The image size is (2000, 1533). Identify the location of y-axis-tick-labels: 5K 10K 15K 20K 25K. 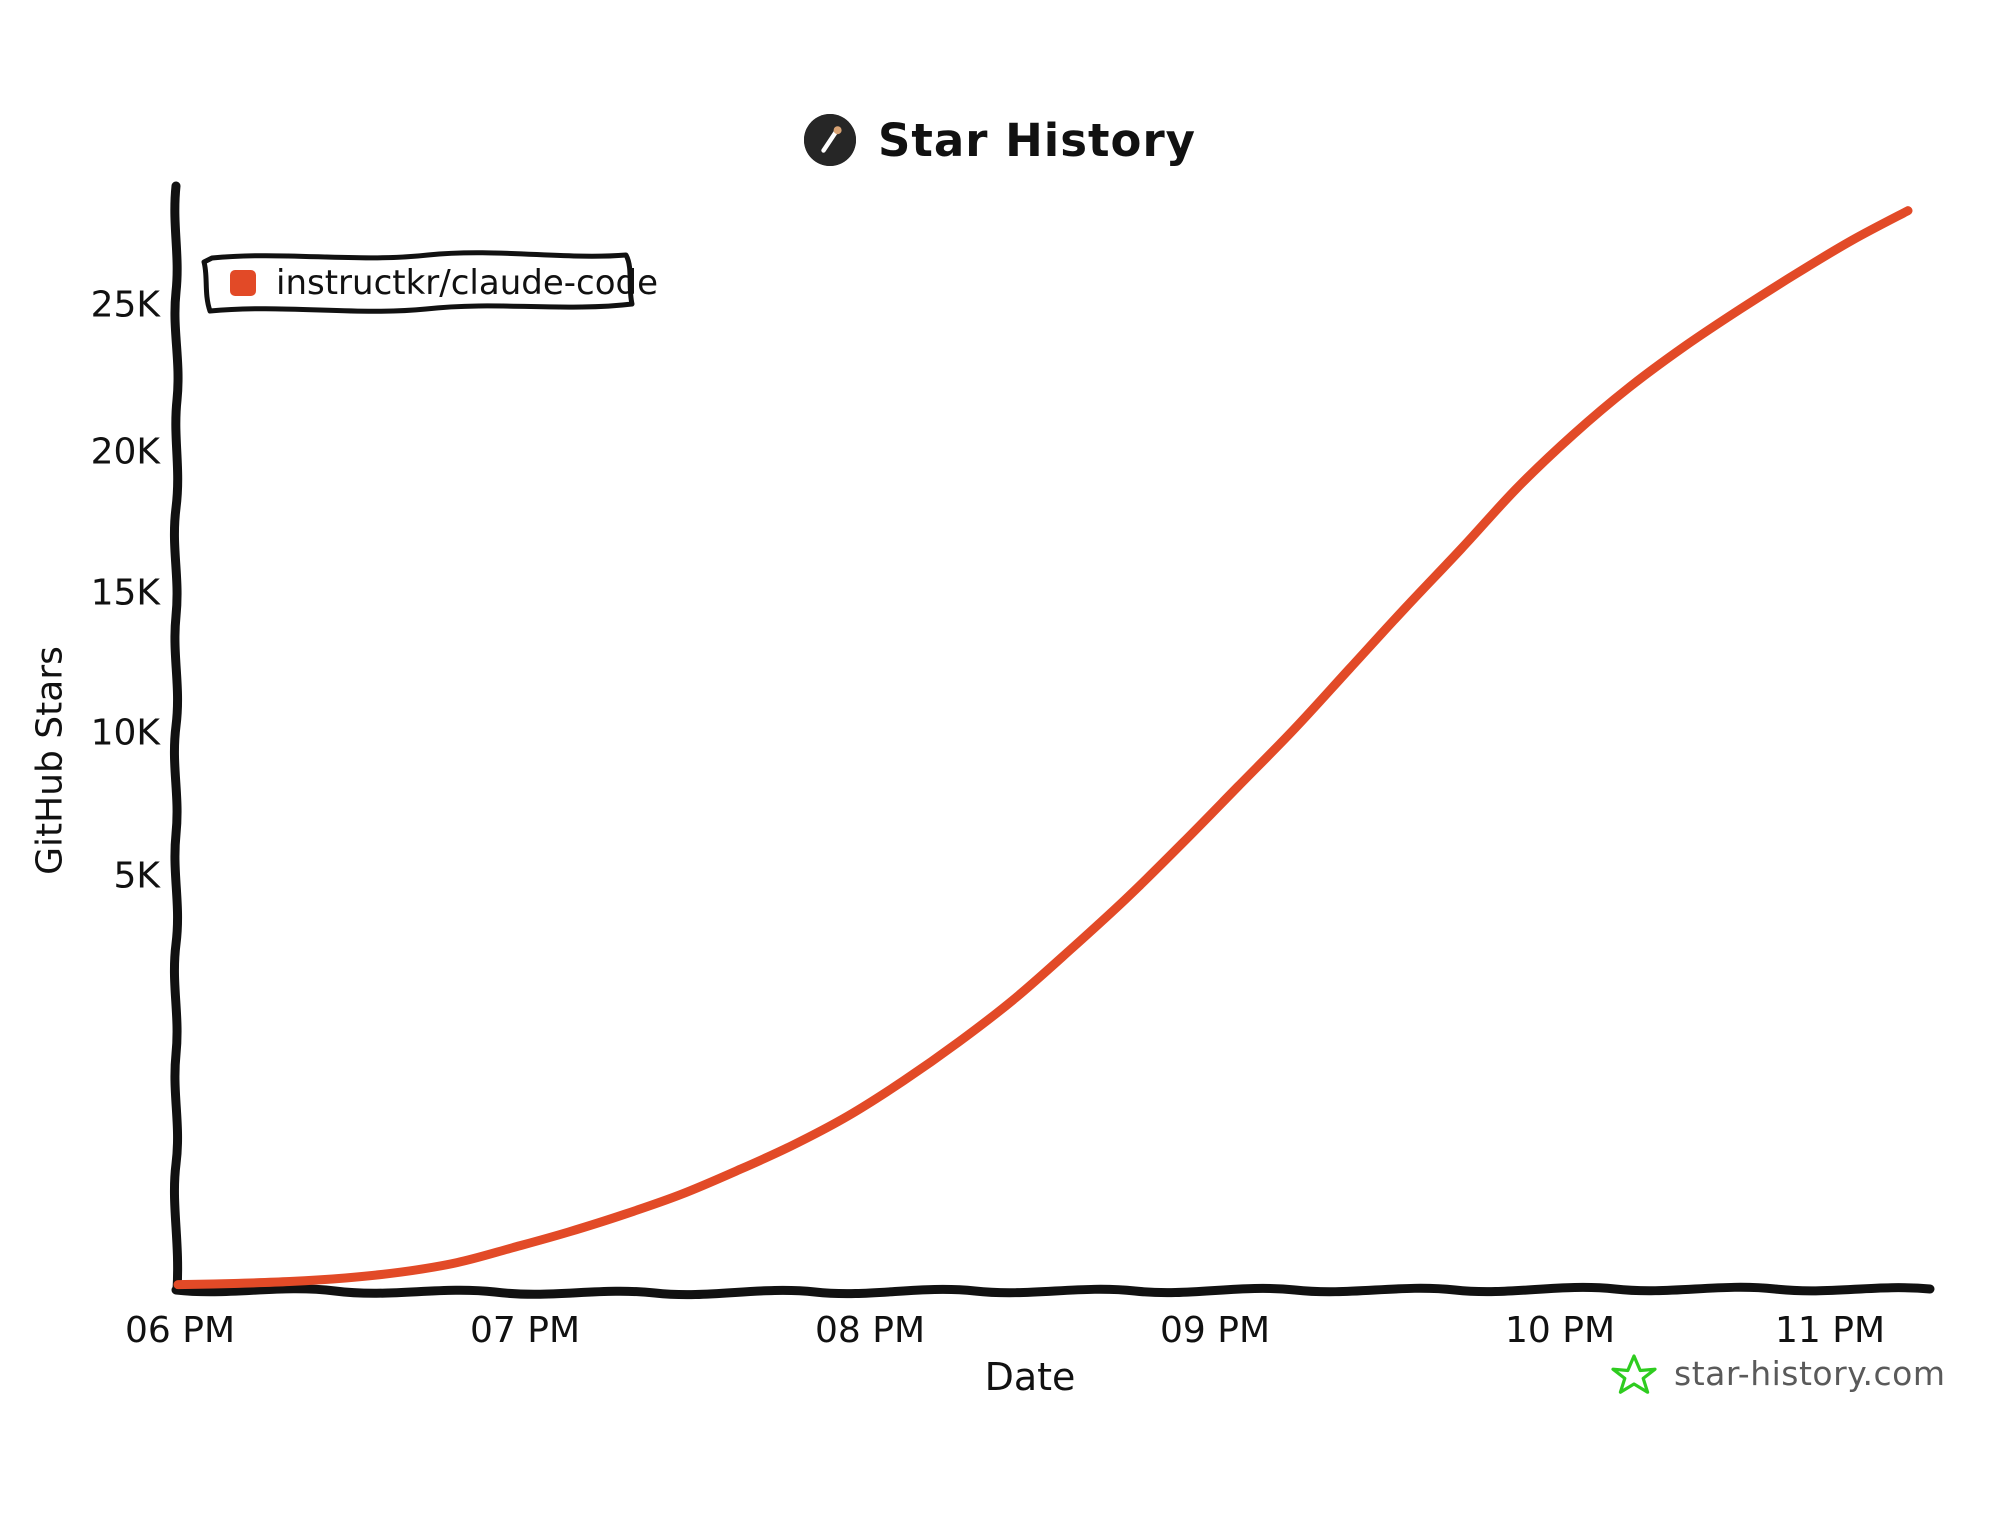
(95, 766).